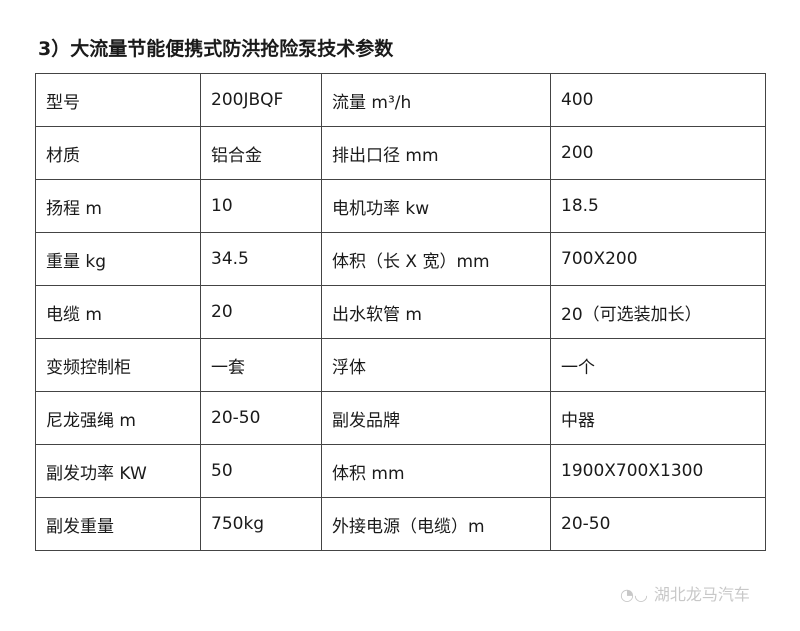 This screenshot has width=800, height=631. I want to click on watermark-text: 湖北龙马汽车, so click(701, 594).